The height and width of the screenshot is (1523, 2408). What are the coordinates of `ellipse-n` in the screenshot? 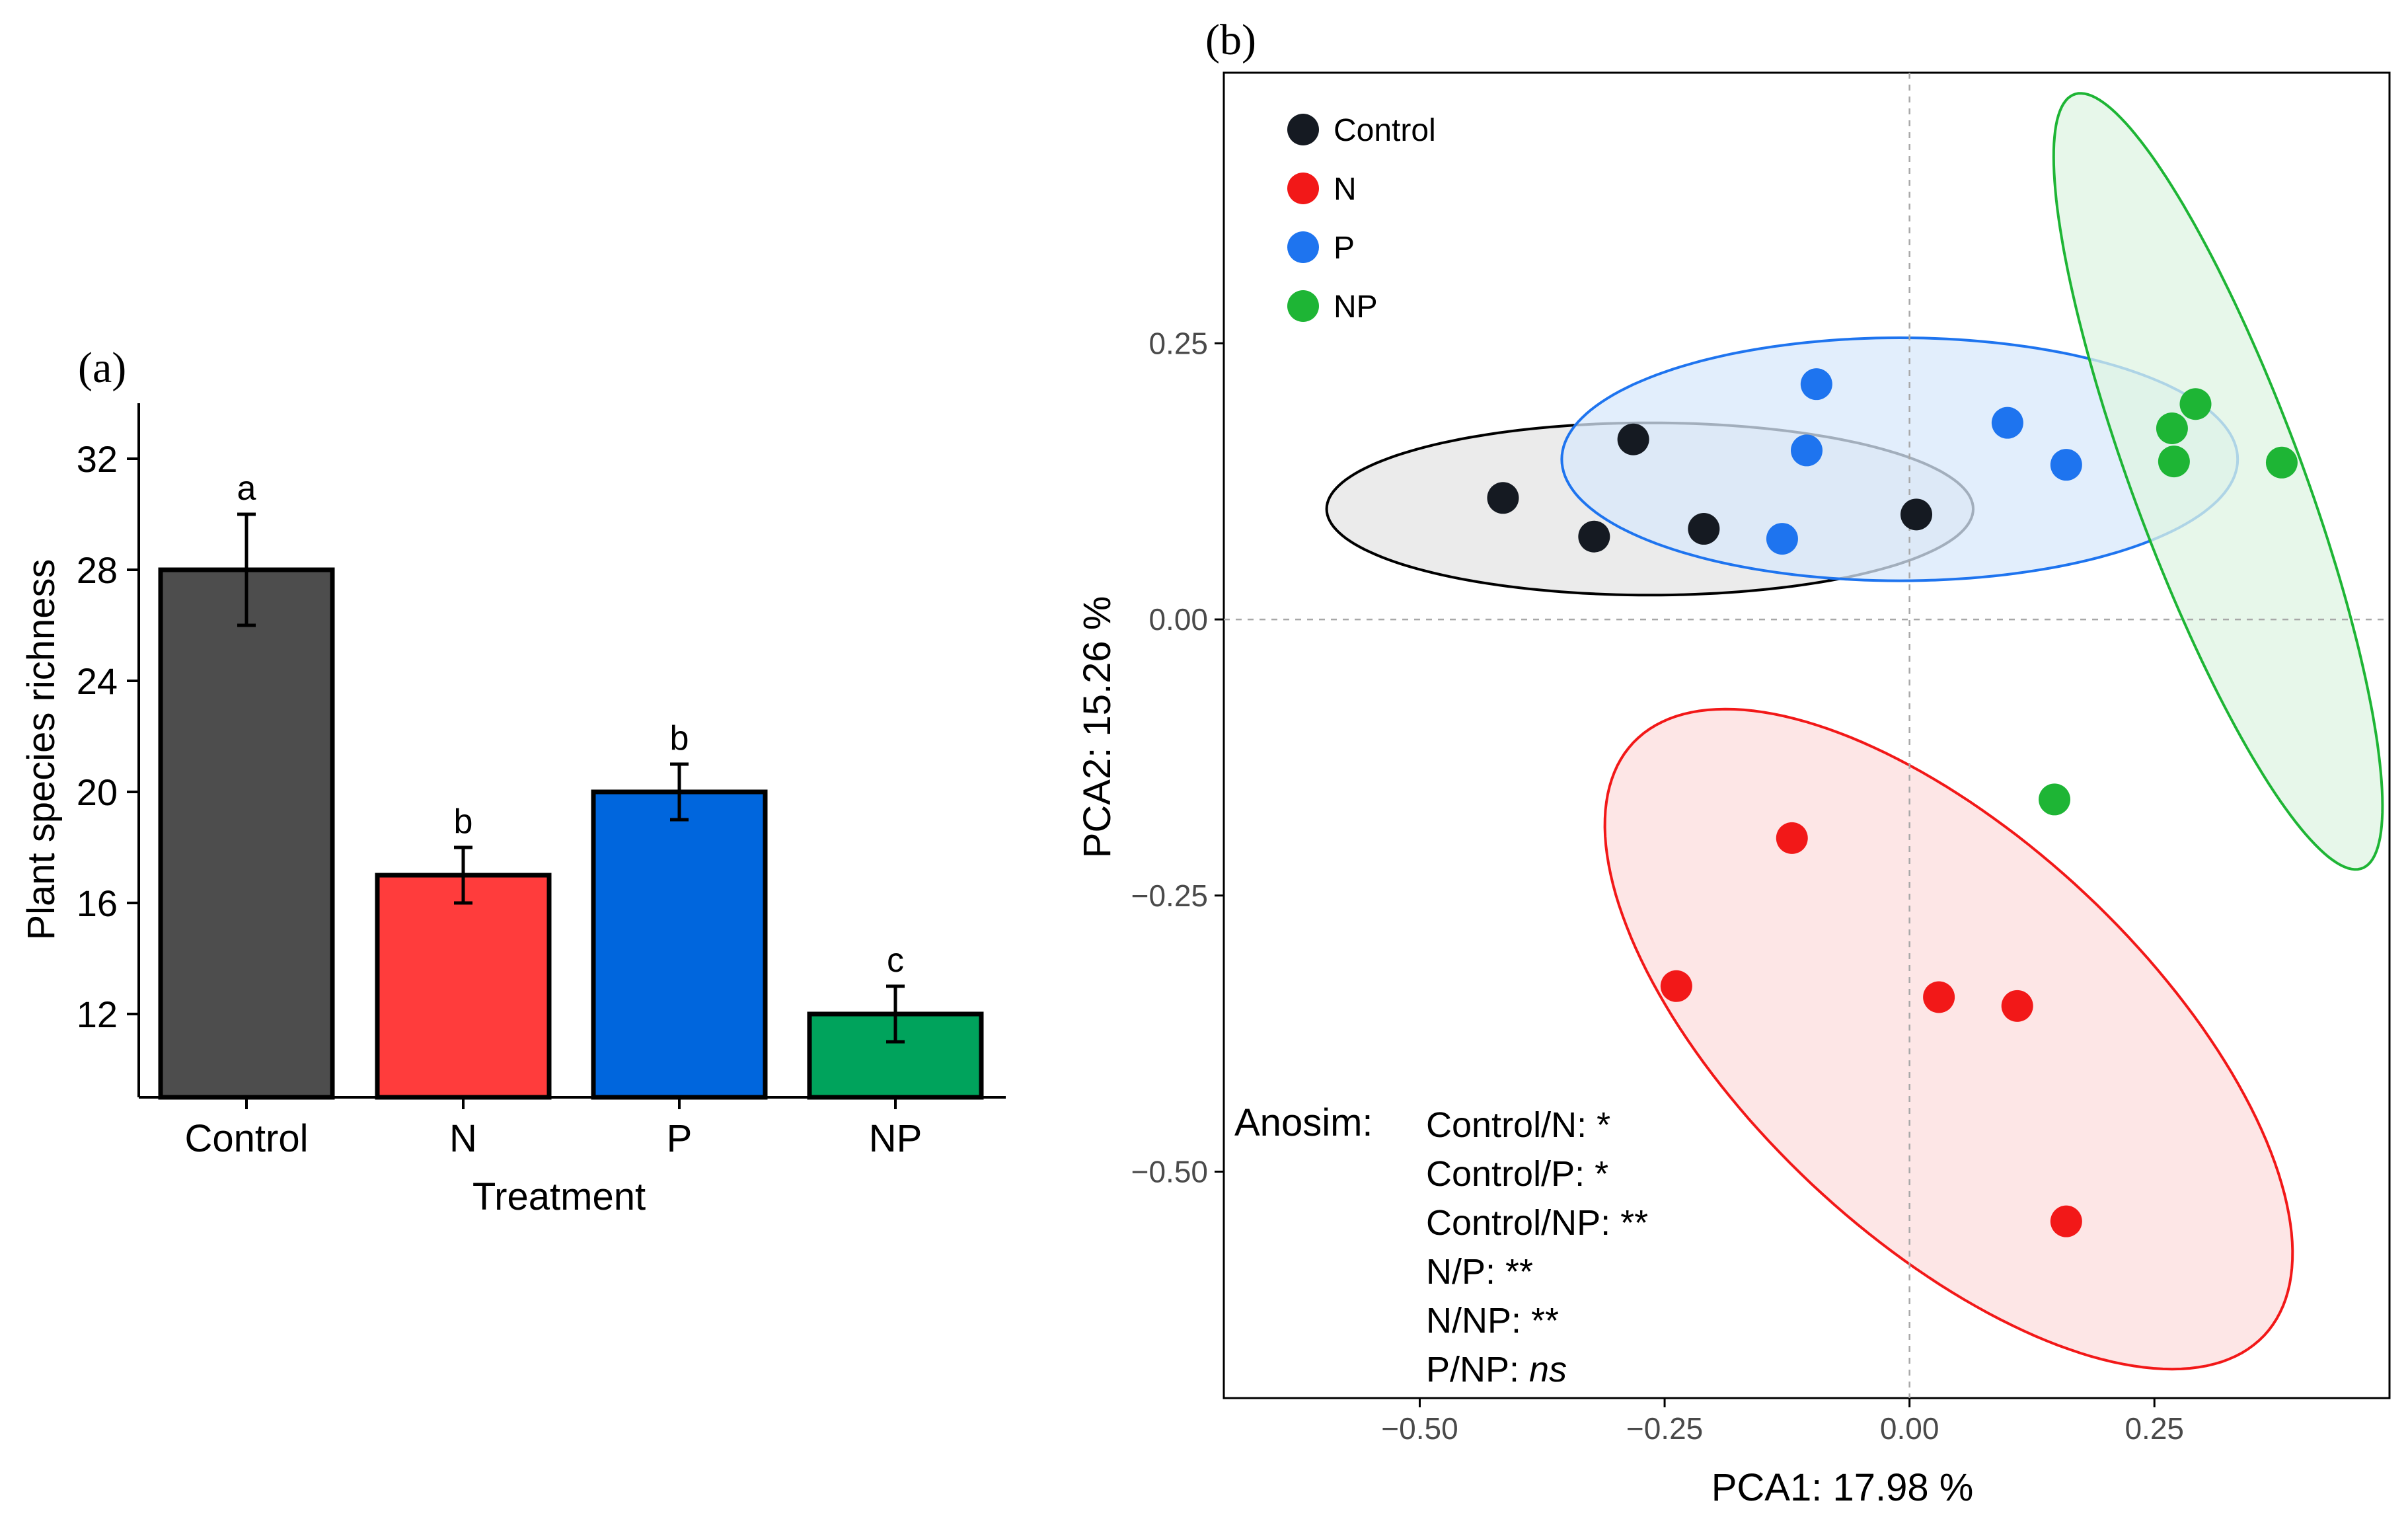 It's located at (1948, 1039).